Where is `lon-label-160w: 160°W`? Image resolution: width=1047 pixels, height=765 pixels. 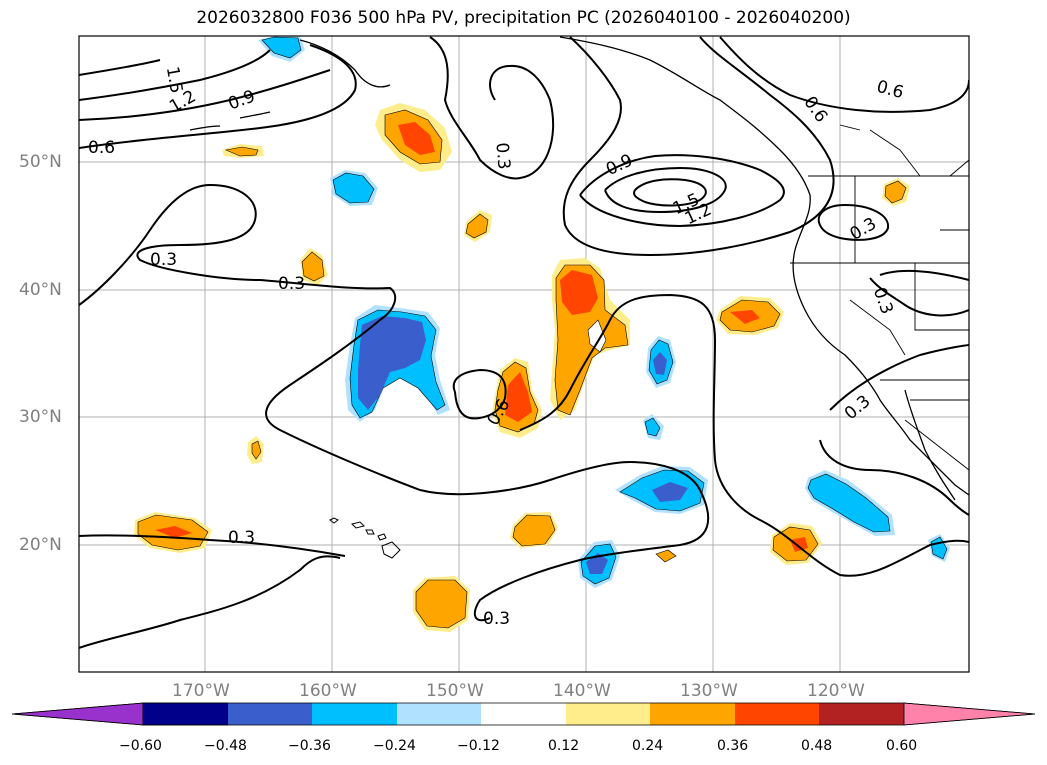 lon-label-160w: 160°W is located at coordinates (328, 691).